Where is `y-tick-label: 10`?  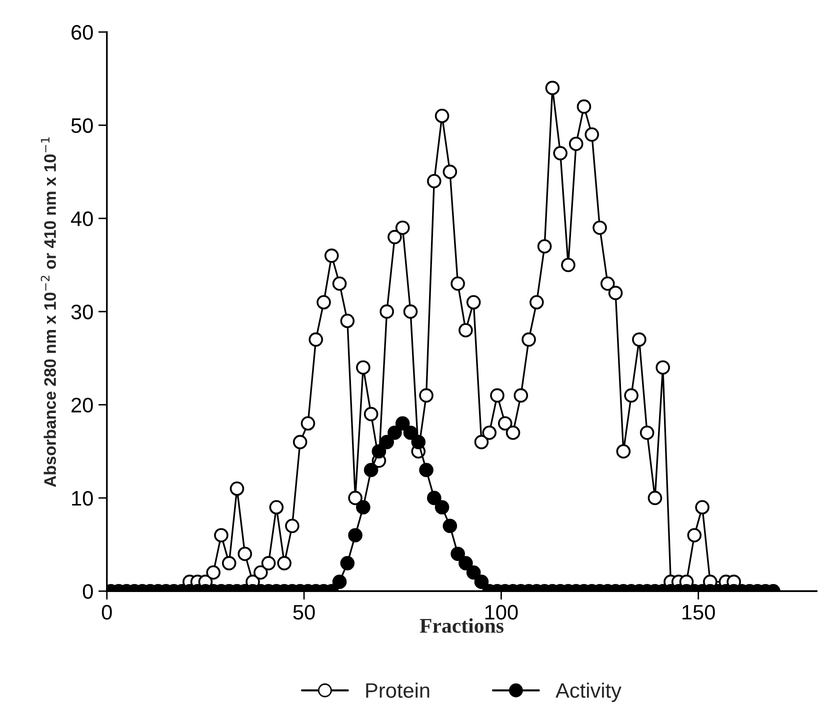
y-tick-label: 10 is located at coordinates (82, 498).